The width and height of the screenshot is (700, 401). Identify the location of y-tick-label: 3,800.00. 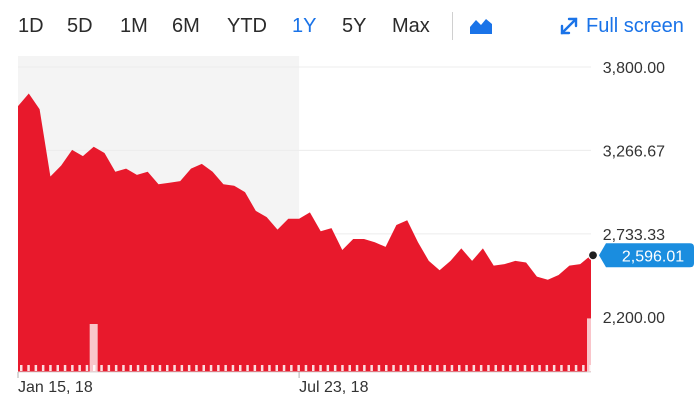
(634, 68).